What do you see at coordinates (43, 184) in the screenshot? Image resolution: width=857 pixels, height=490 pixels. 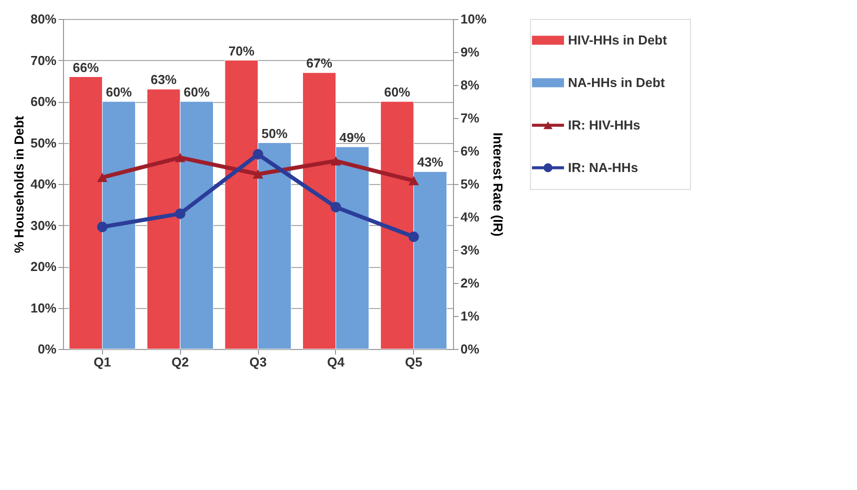 I see `y-tick-label: 40%` at bounding box center [43, 184].